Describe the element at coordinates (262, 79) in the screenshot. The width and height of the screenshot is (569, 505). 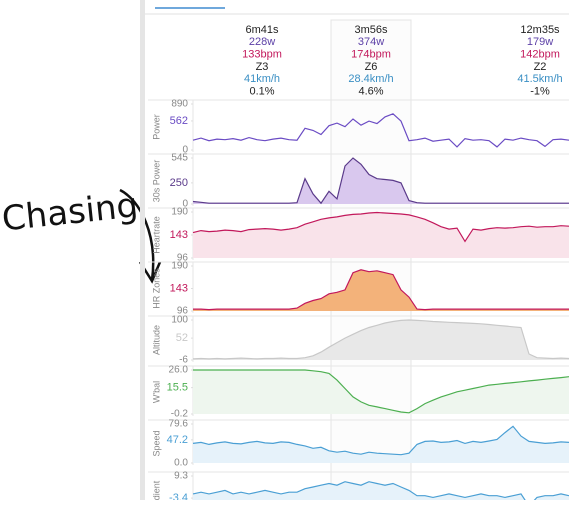
I see `stat-value: 41km/h` at that location.